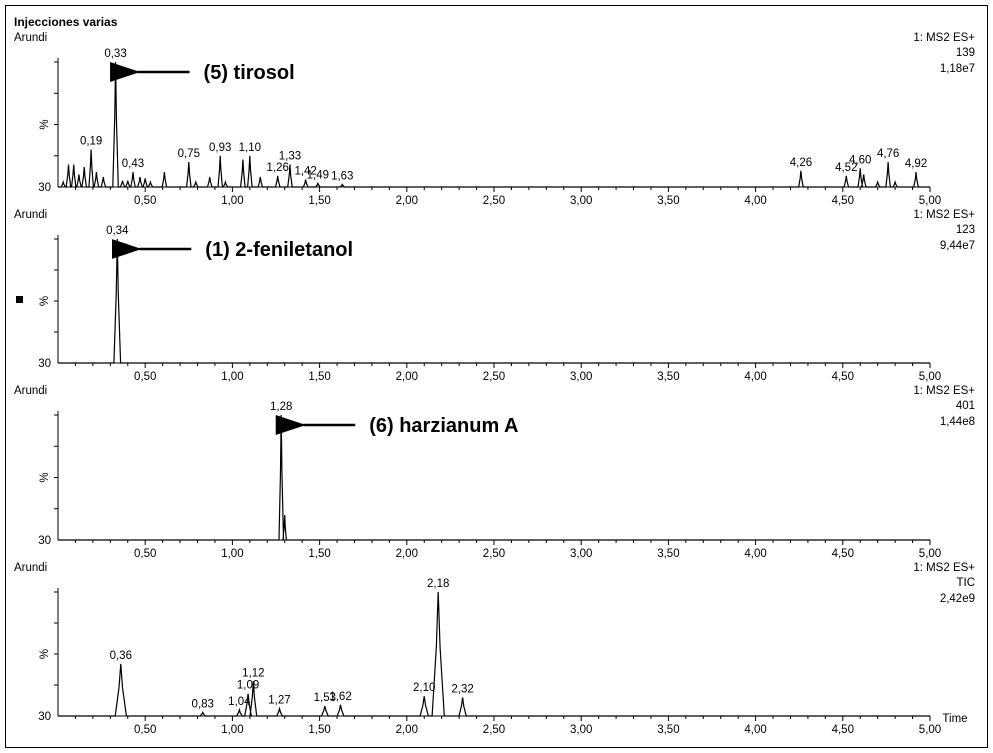 The width and height of the screenshot is (993, 753). What do you see at coordinates (957, 599) in the screenshot?
I see `intensity-label: 2,42e9` at bounding box center [957, 599].